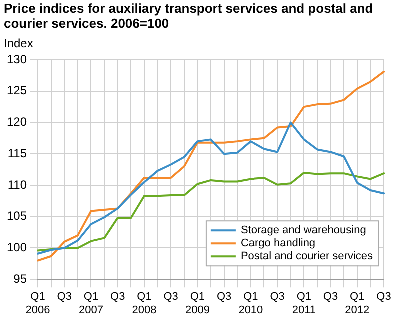  What do you see at coordinates (189, 16) in the screenshot?
I see `chart-title: Price indices for auxiliary transport services and postal and courier services. 2006=100` at bounding box center [189, 16].